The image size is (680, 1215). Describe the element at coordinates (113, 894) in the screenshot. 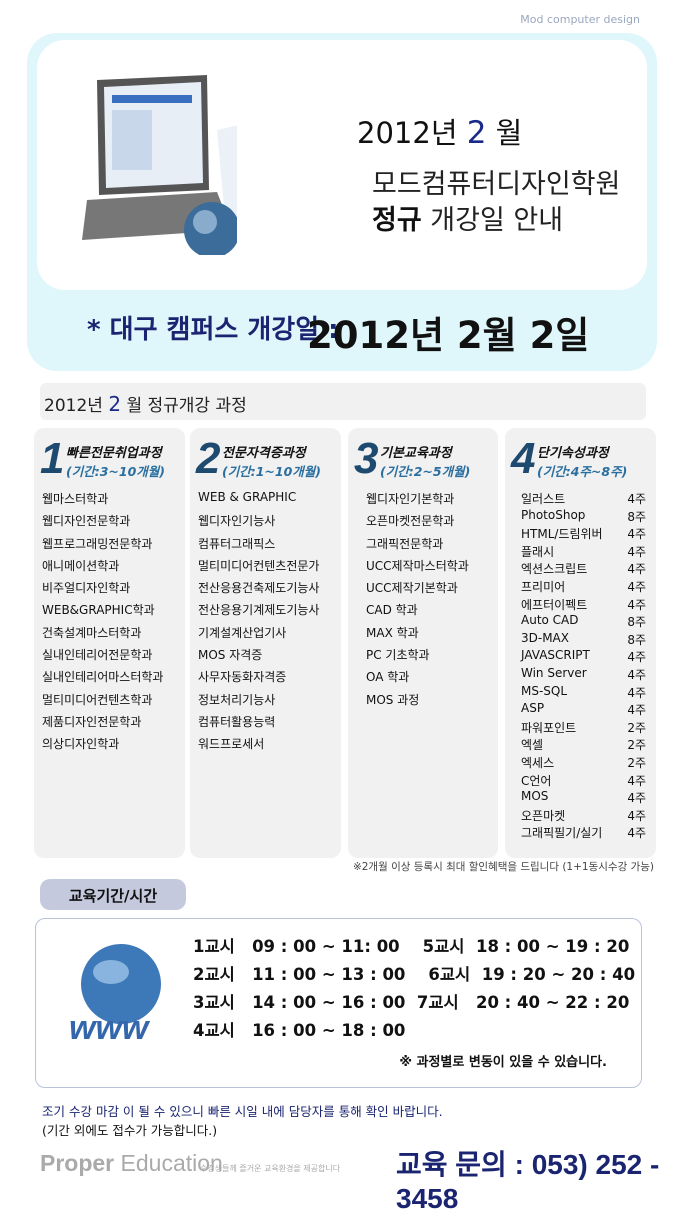

I see `schedule-label: 교육기간/시간` at that location.